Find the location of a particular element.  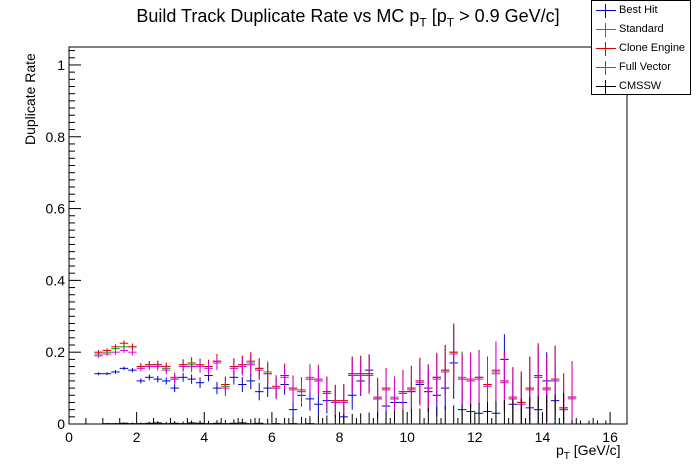

y-tick-label: 1 is located at coordinates (61, 65).